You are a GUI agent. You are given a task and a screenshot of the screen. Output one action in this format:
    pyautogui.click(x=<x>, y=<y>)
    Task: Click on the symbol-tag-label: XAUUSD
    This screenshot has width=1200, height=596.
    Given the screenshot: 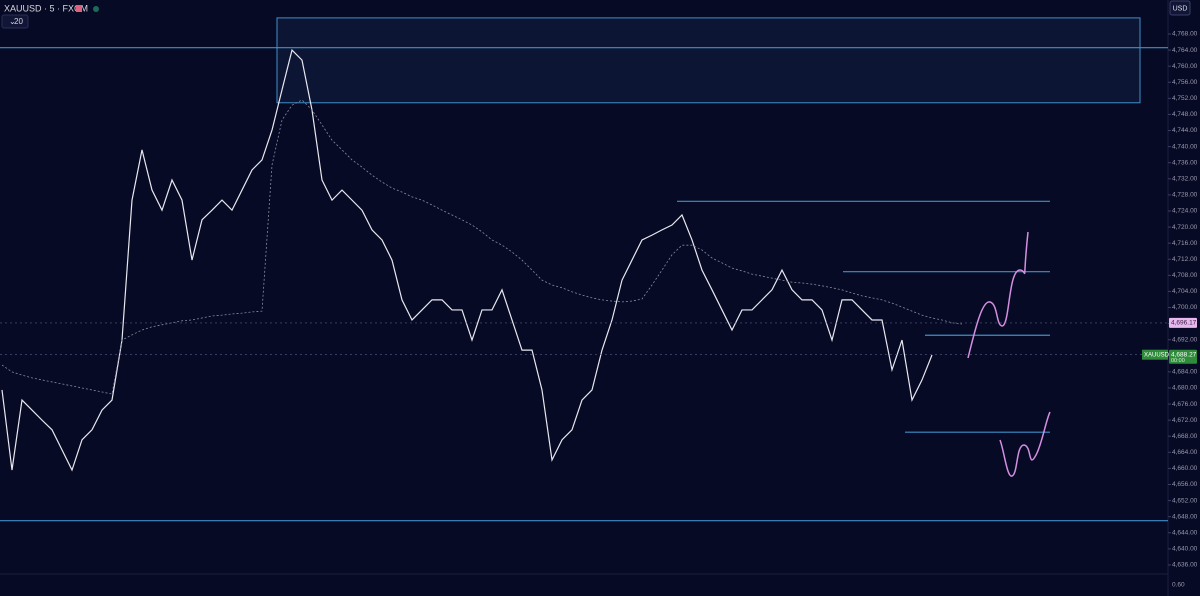 What is the action you would take?
    pyautogui.click(x=1157, y=355)
    